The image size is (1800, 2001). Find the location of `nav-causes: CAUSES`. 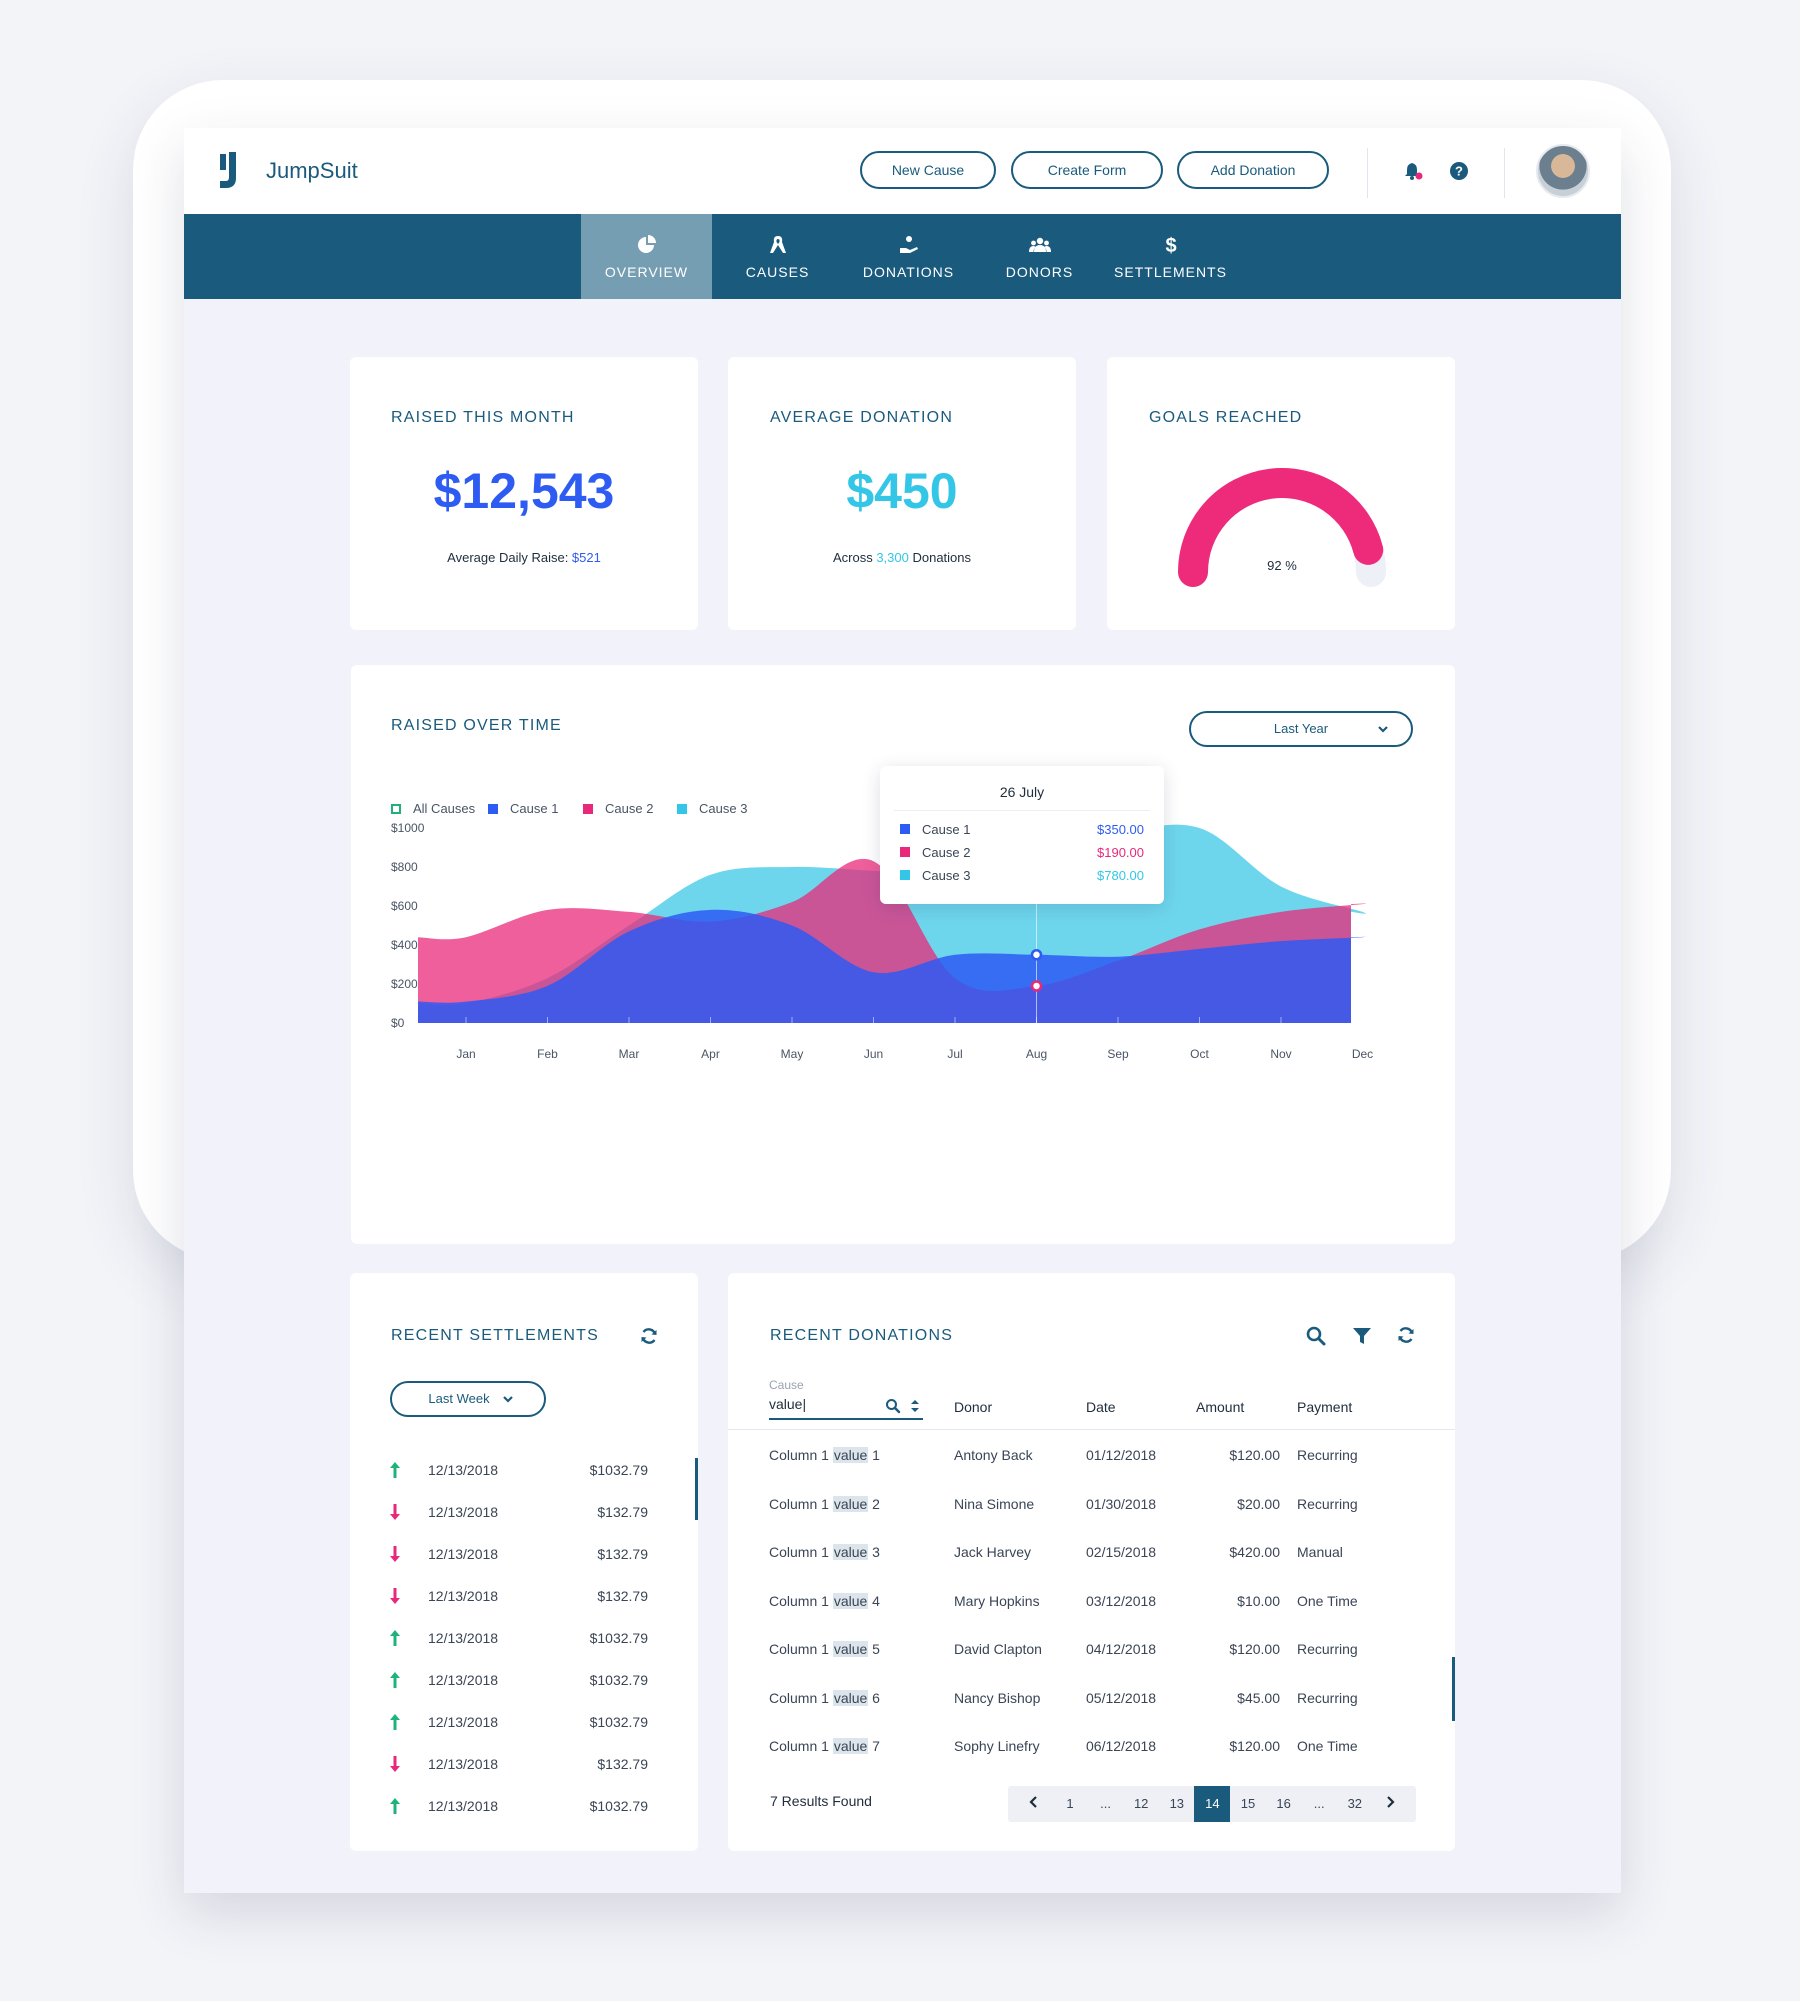

nav-causes: CAUSES is located at coordinates (777, 256).